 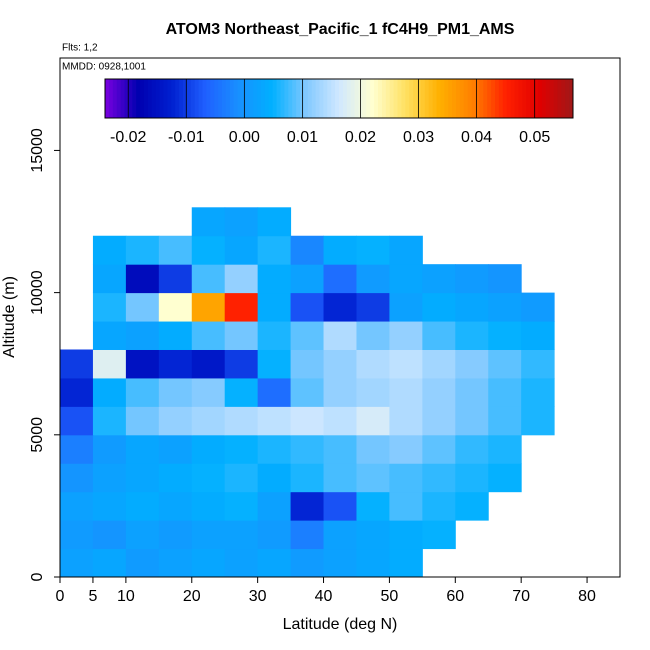 What do you see at coordinates (455, 596) in the screenshot?
I see `x-tick-label: 60` at bounding box center [455, 596].